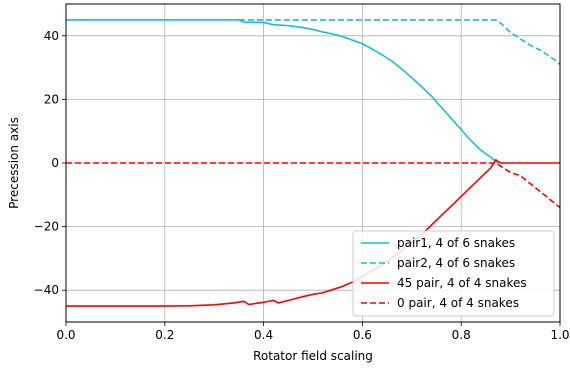 The width and height of the screenshot is (570, 368). Describe the element at coordinates (263, 335) in the screenshot. I see `x-tick-label: 0.4` at that location.